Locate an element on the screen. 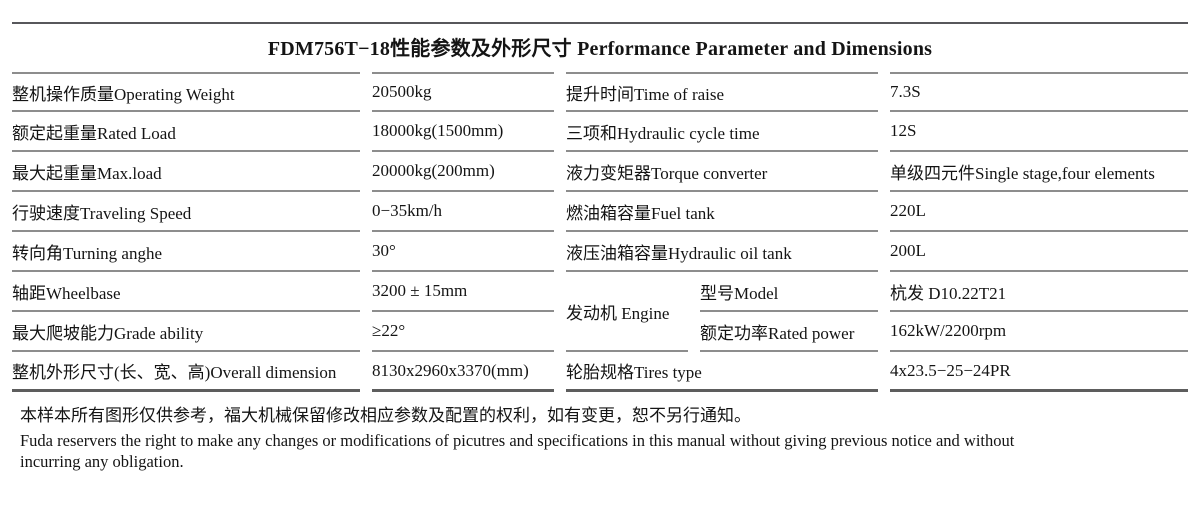 The height and width of the screenshot is (530, 1200). spec-value: 200L is located at coordinates (1039, 252).